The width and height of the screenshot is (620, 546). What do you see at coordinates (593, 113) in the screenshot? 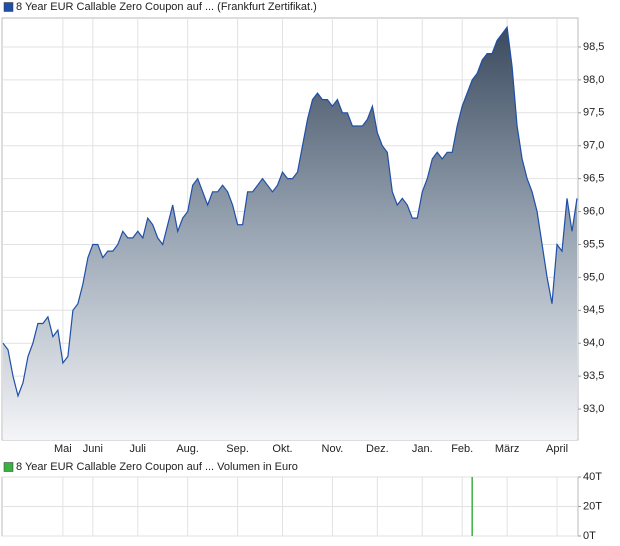
I see `y-tick-label: 97,5` at bounding box center [593, 113].